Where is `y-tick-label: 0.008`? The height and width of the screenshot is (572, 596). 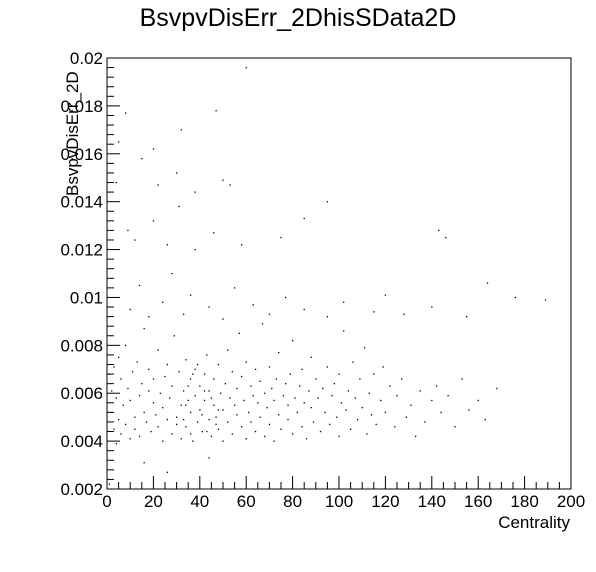 y-tick-label: 0.008 is located at coordinates (81, 345).